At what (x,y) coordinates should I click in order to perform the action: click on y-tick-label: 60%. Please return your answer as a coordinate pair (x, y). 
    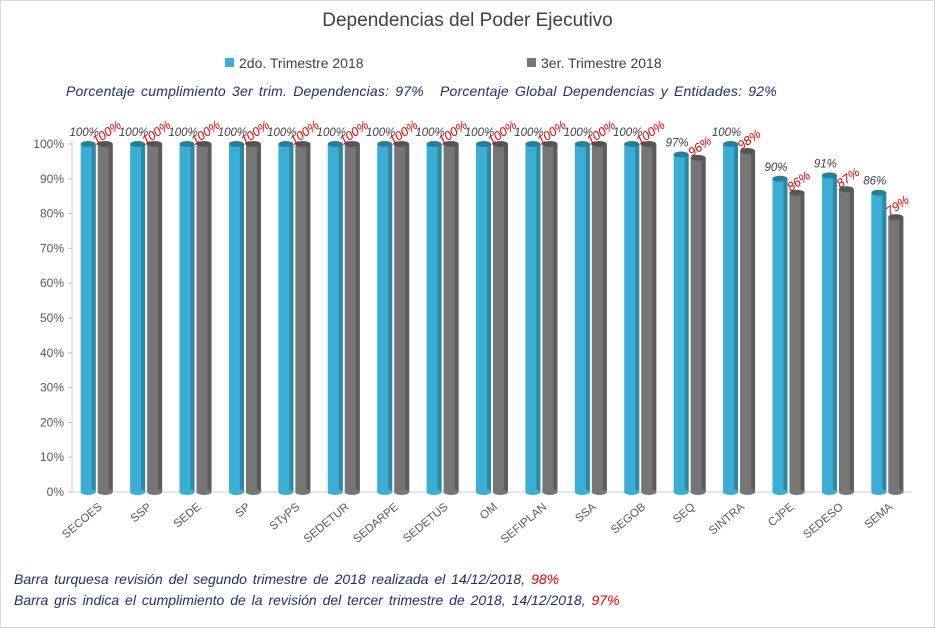
    Looking at the image, I should click on (52, 283).